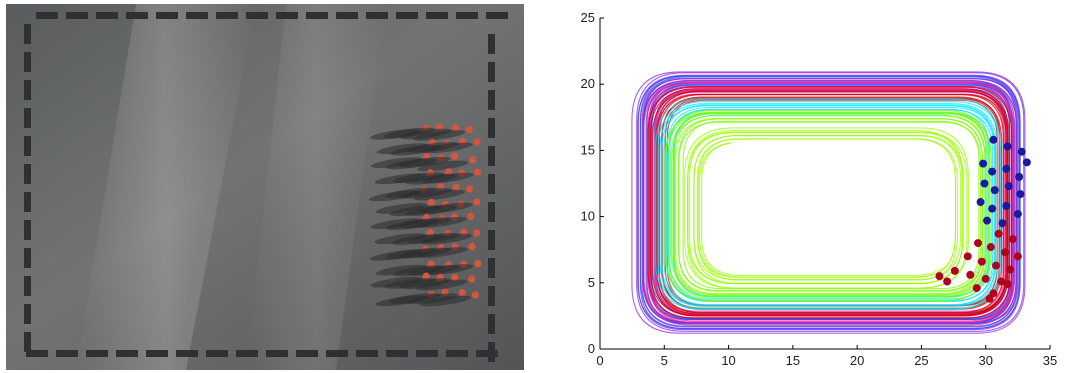 The height and width of the screenshot is (373, 1070). What do you see at coordinates (588, 216) in the screenshot?
I see `y-tick-label: 10` at bounding box center [588, 216].